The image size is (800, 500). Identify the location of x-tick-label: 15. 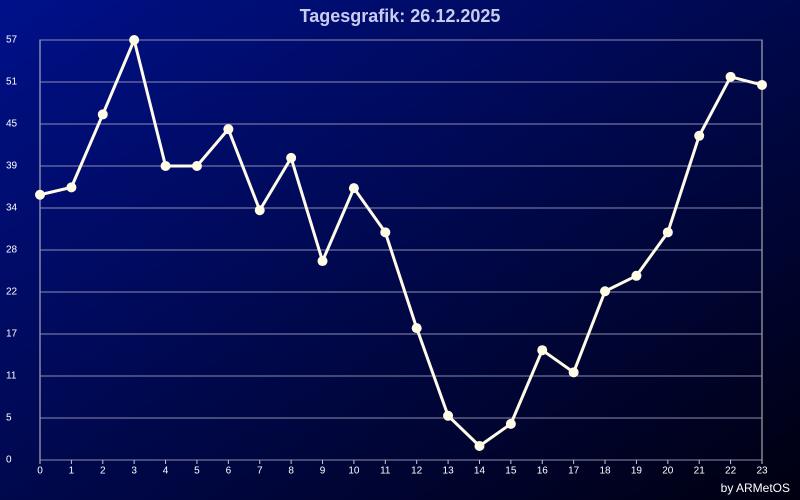
(511, 471).